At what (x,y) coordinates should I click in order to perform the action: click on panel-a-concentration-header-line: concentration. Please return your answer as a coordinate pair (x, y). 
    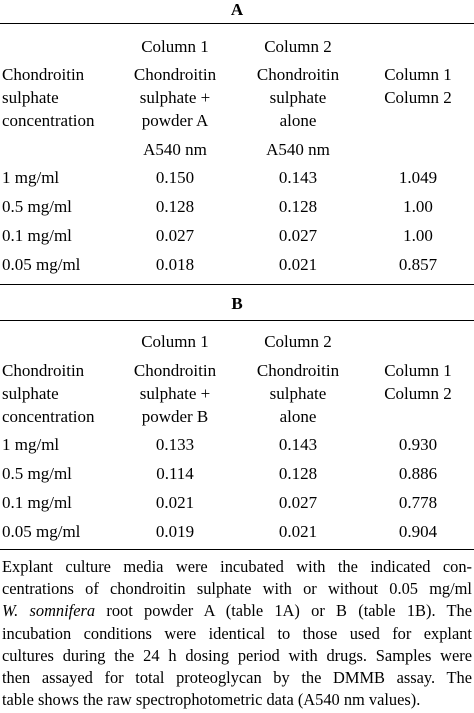
    Looking at the image, I should click on (48, 120).